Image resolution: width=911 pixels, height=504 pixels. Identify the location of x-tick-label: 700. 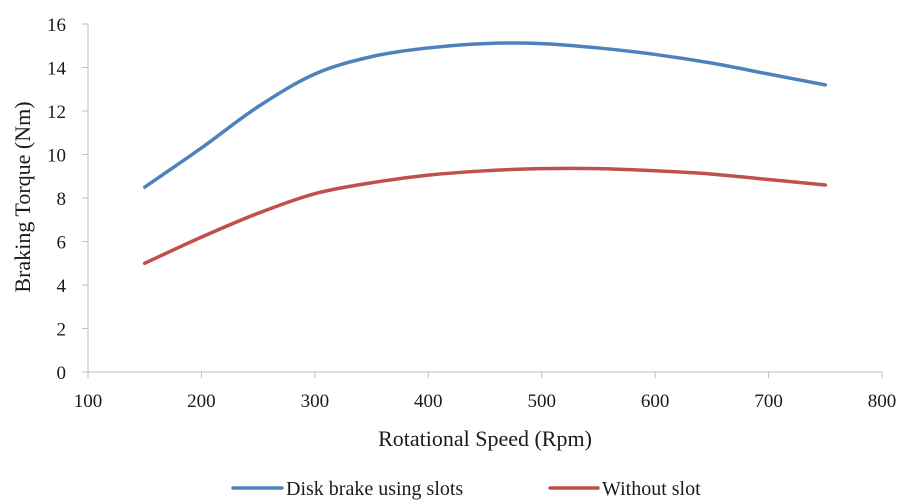
(768, 401).